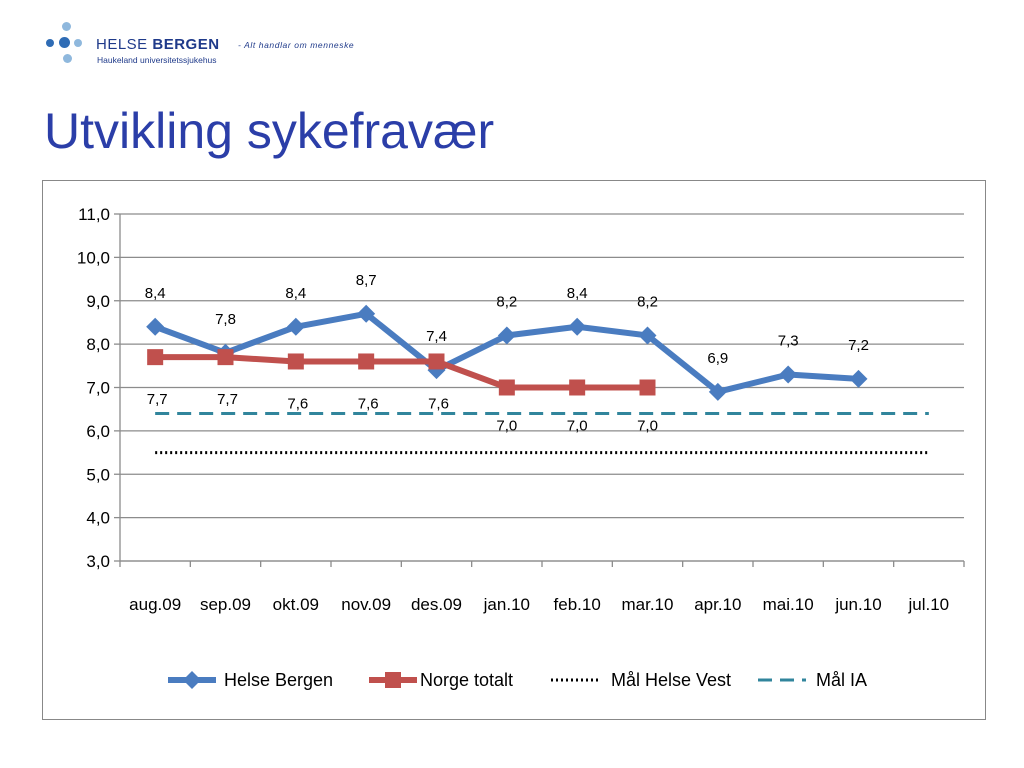  I want to click on x-tick-label: mai.10, so click(788, 604).